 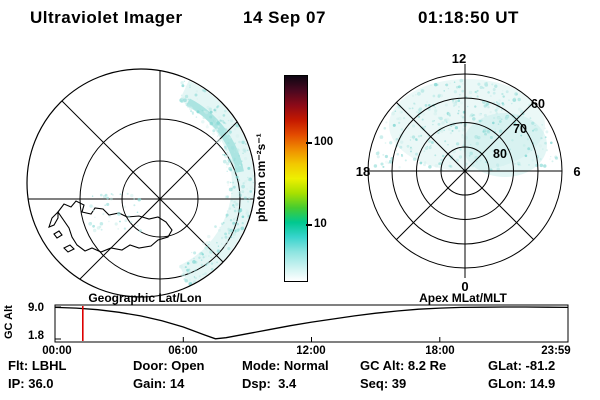 I want to click on strip-chart-frame, so click(x=311, y=323).